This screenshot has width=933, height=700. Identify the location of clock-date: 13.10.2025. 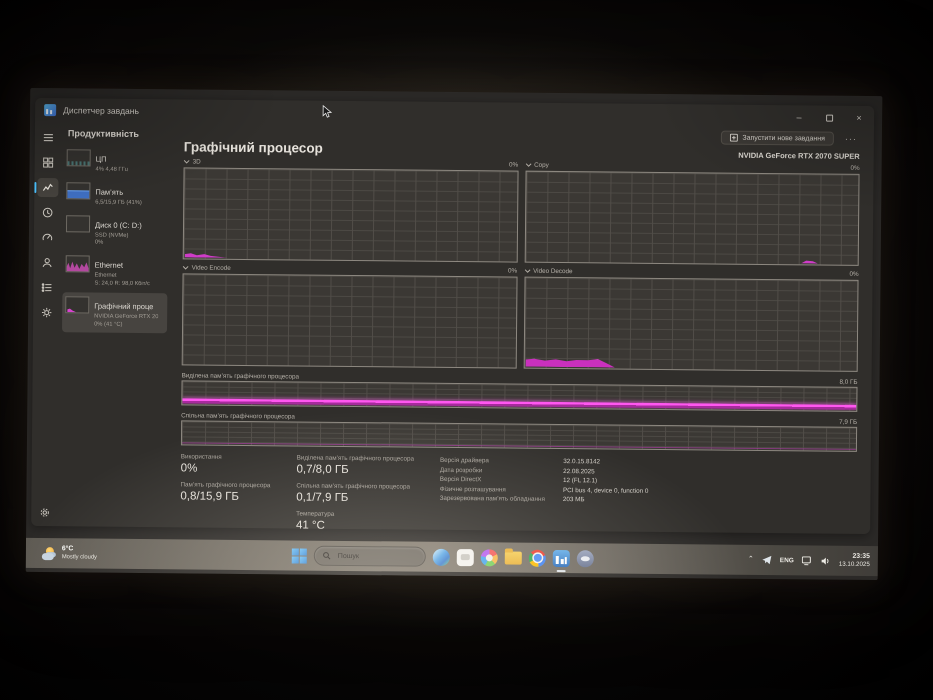
(854, 565).